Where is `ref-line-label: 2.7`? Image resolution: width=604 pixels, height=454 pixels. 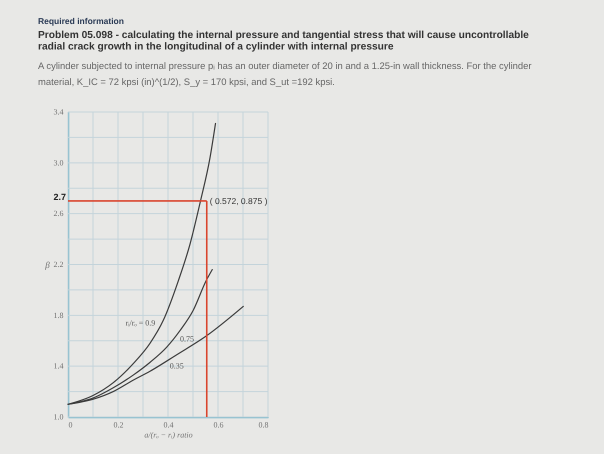
ref-line-label: 2.7 is located at coordinates (59, 197).